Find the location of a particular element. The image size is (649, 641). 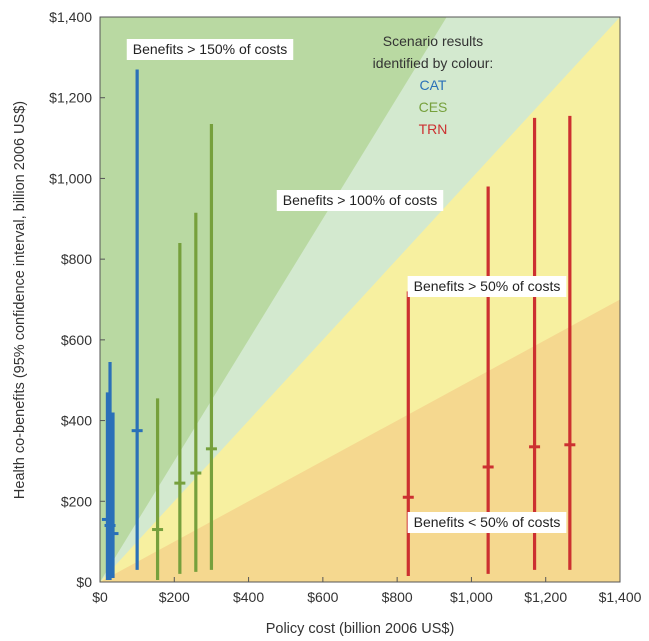

y-tick-label: $1,000 is located at coordinates (70, 178).